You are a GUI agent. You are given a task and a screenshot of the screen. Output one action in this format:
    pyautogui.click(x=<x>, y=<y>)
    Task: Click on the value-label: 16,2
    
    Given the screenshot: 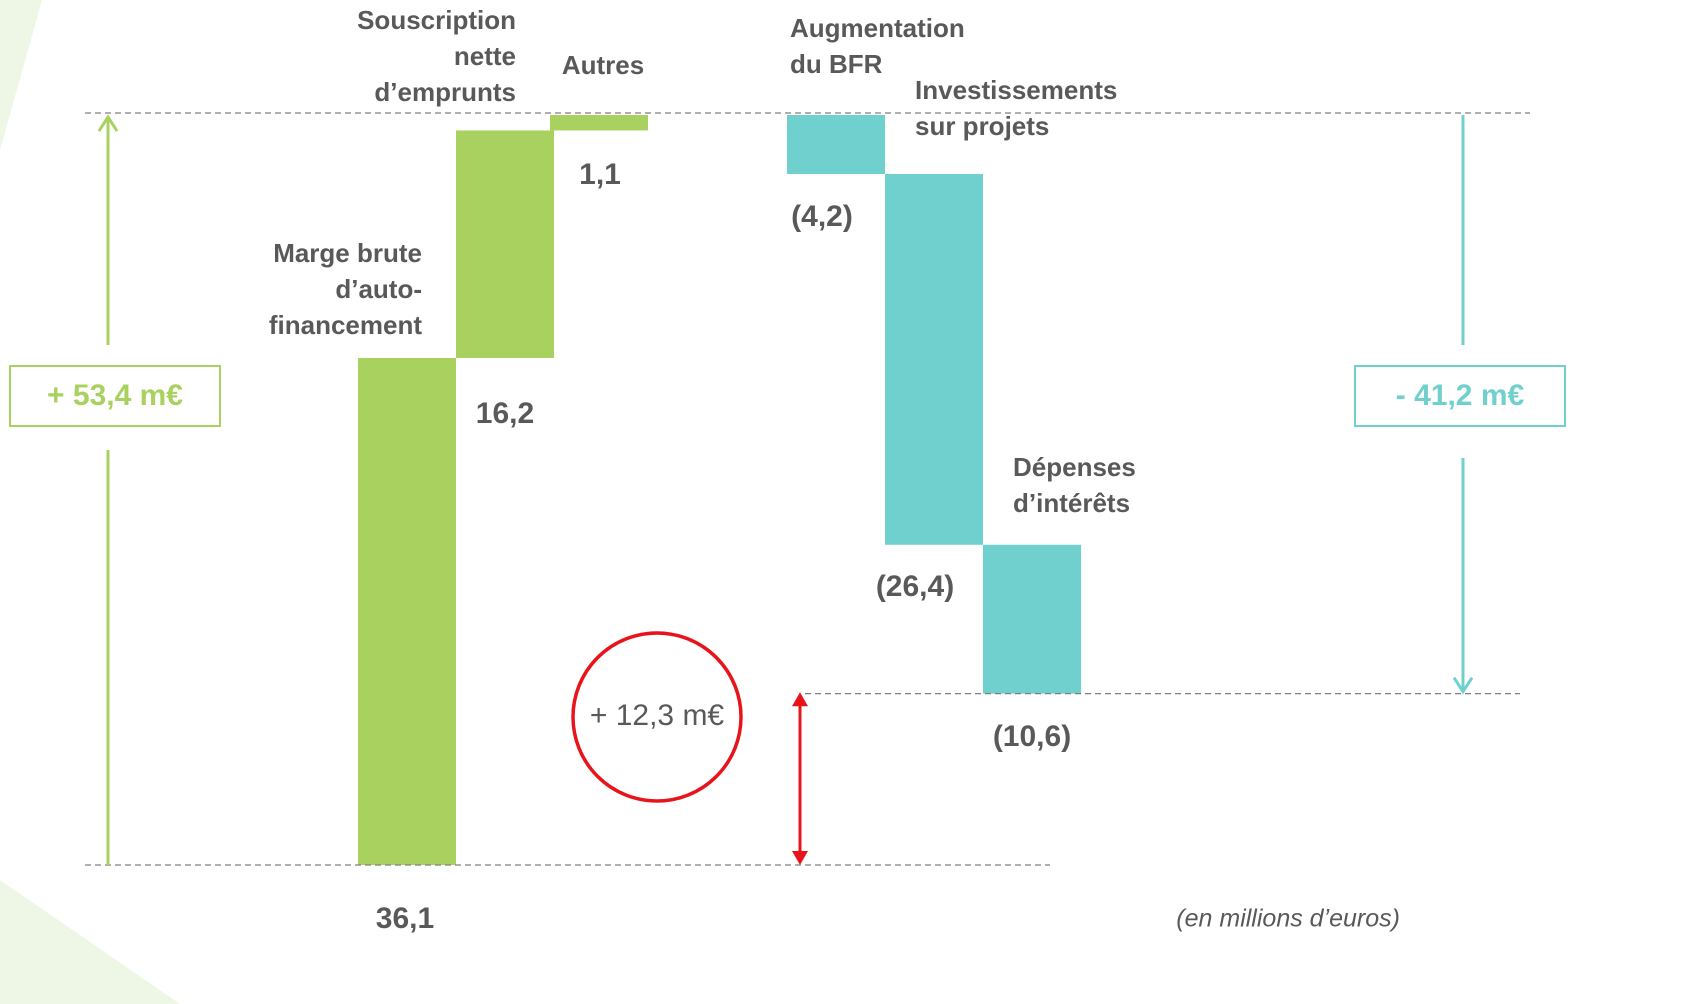 What is the action you would take?
    pyautogui.click(x=505, y=413)
    